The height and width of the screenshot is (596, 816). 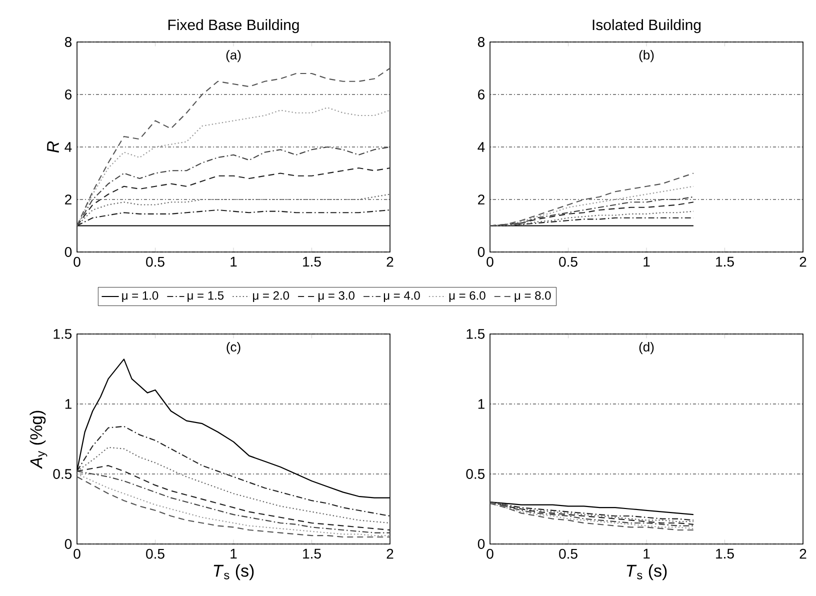 I want to click on y-axis-title: R, so click(x=53, y=147).